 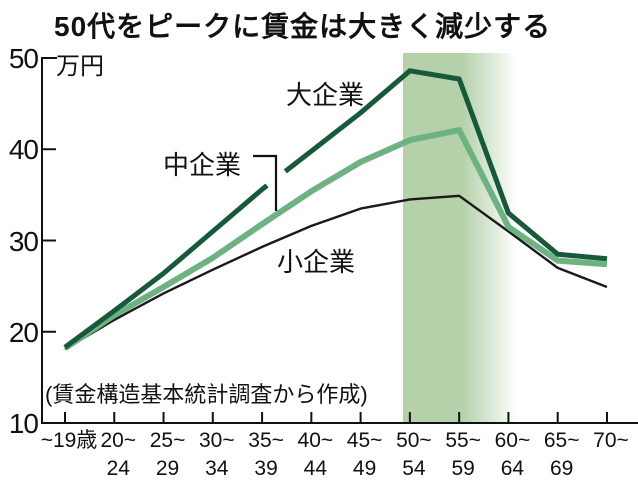 What do you see at coordinates (49, 240) in the screenshot?
I see `y-axis-ticks` at bounding box center [49, 240].